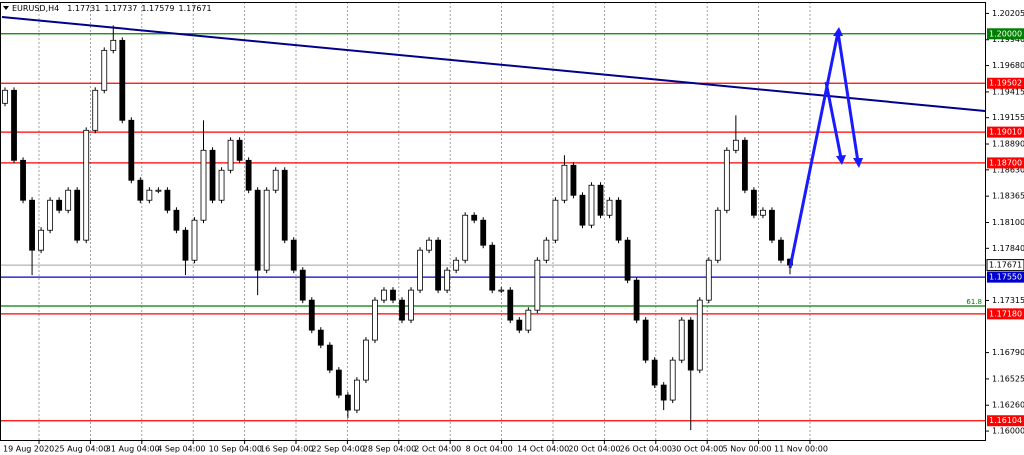 This screenshot has width=1024, height=455. I want to click on header-close: 1.17671, so click(195, 8).